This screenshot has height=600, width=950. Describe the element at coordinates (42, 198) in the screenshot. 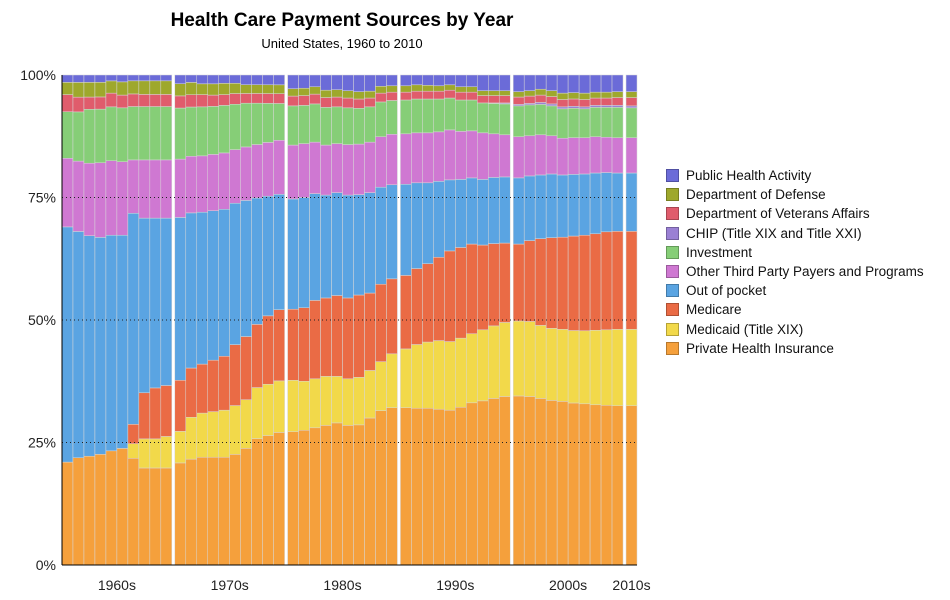

I see `y-tick-label: 75%` at that location.